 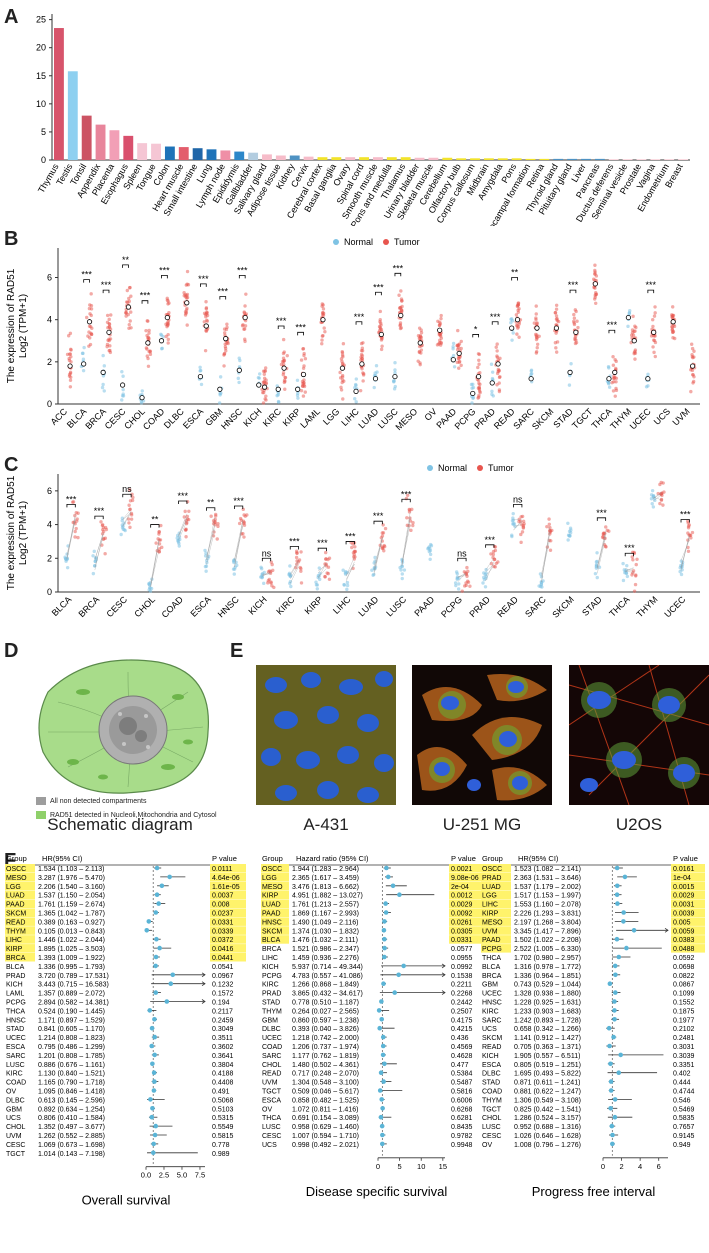 I want to click on forest-header-hr: Hazard ratio (95% CI), so click(x=332, y=858).